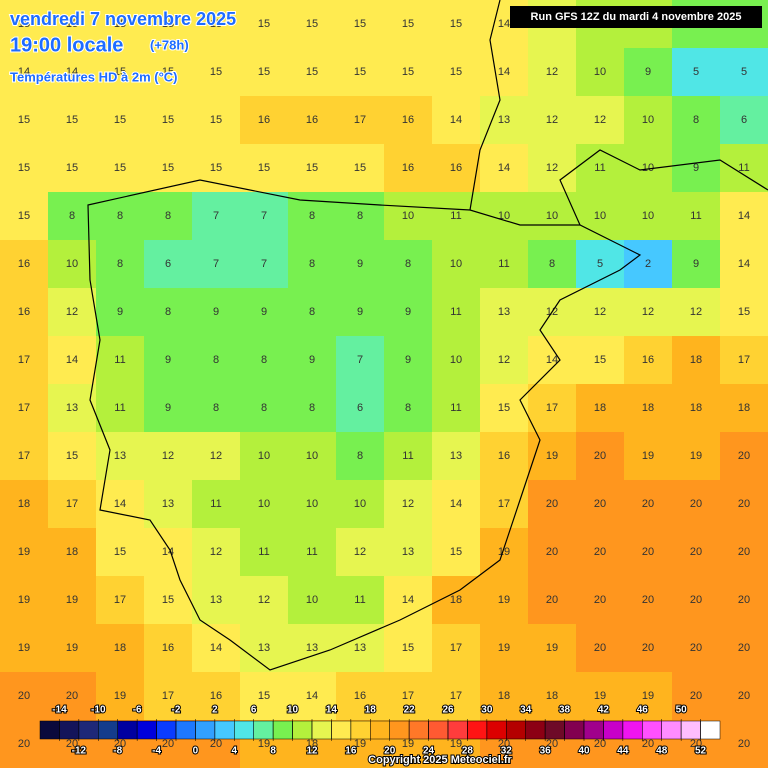 The width and height of the screenshot is (768, 773). What do you see at coordinates (429, 751) in the screenshot?
I see `scale-label: 24` at bounding box center [429, 751].